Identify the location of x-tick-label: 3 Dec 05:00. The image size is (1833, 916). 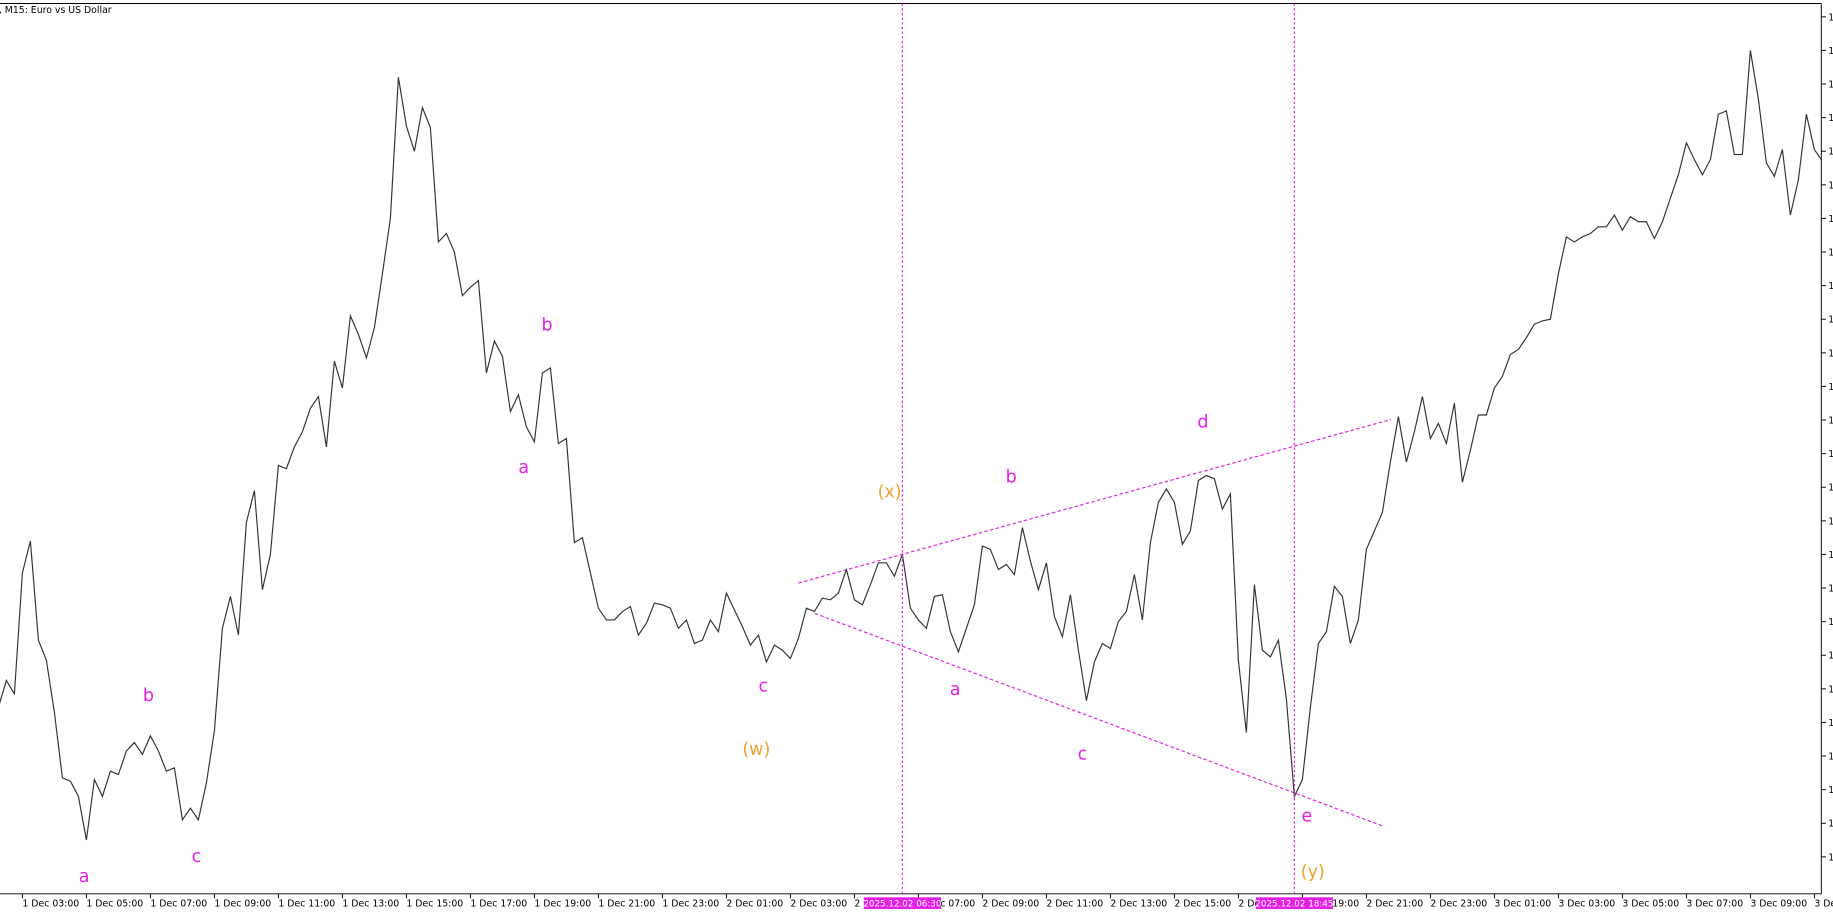
(1650, 904).